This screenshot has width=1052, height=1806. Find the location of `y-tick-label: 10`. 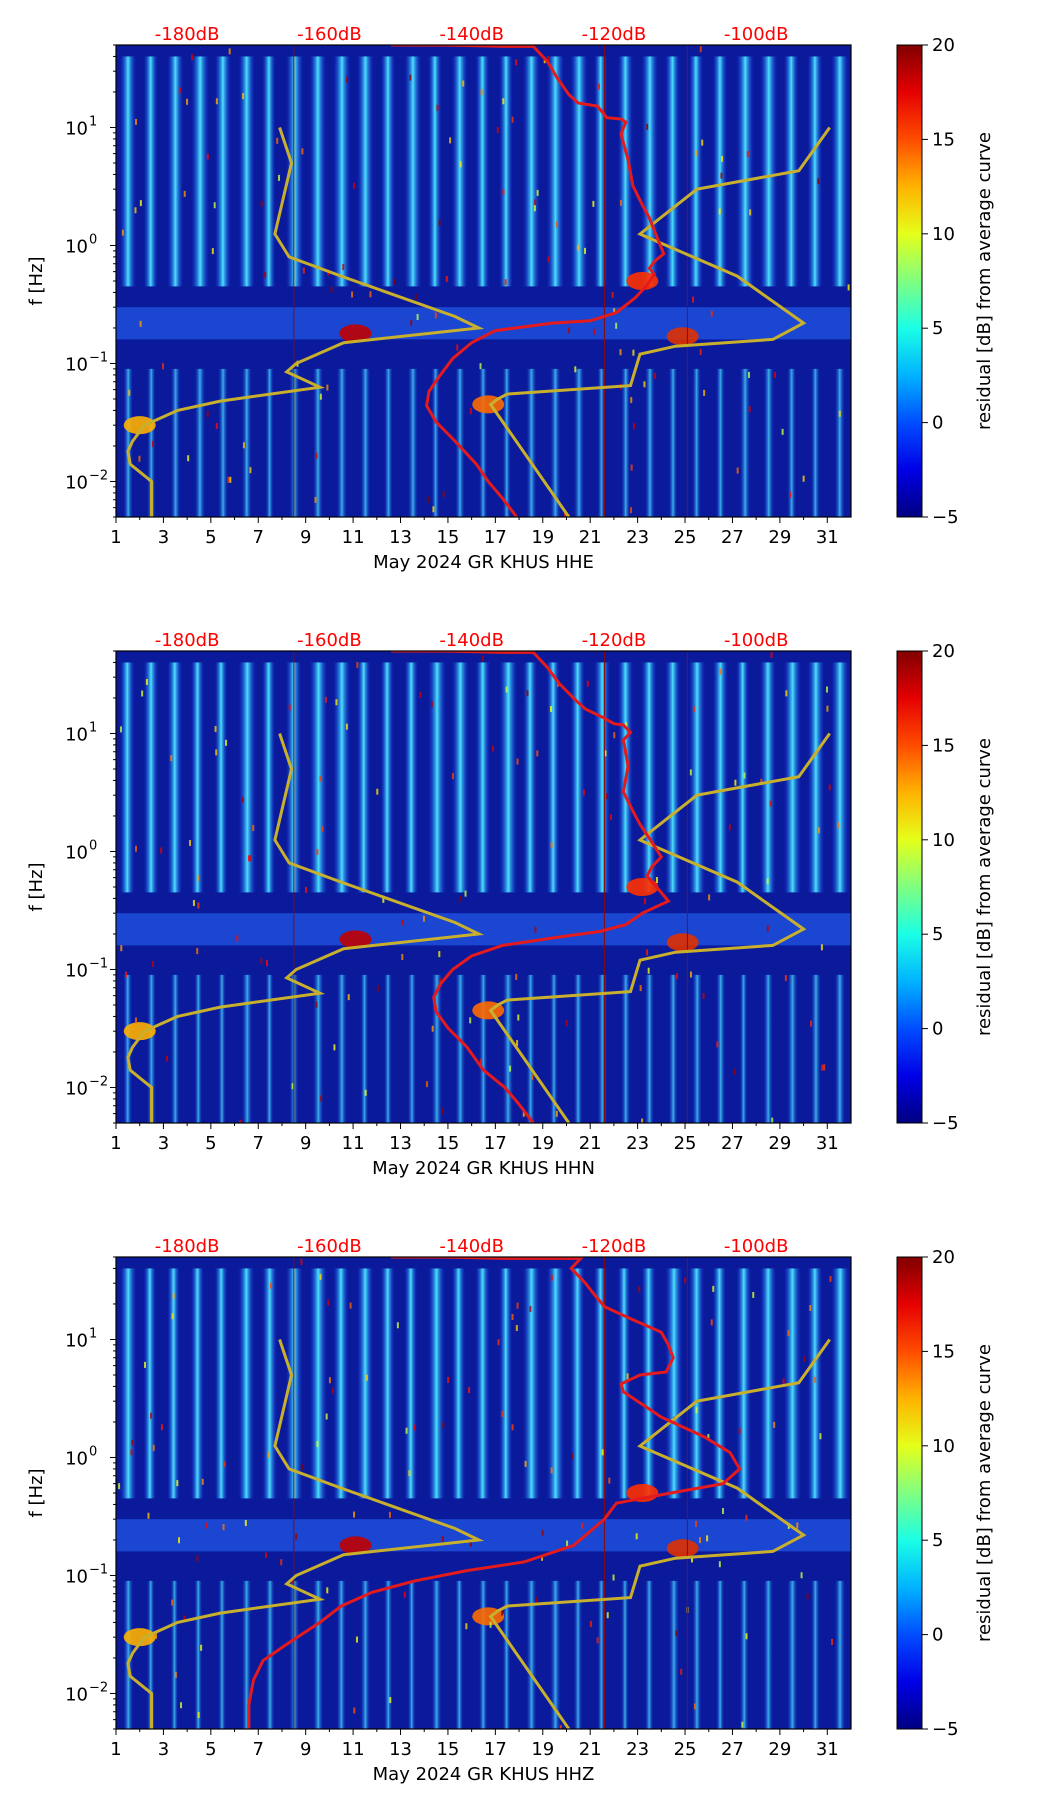

y-tick-label: 10 is located at coordinates (76, 246).